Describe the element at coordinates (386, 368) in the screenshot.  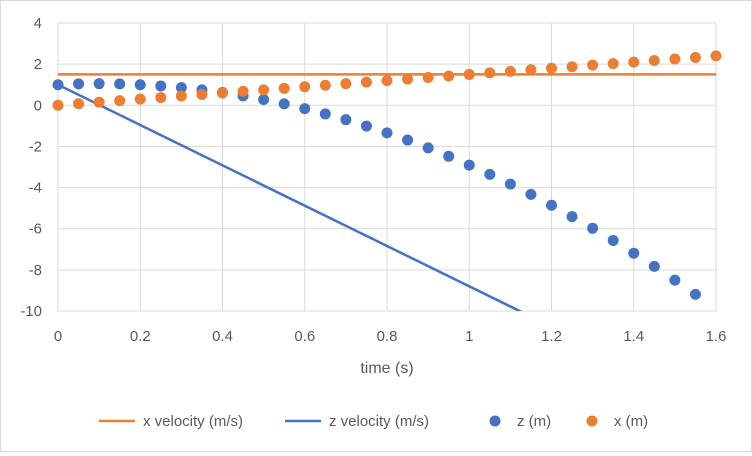
I see `x-axis-title: time (s)` at that location.